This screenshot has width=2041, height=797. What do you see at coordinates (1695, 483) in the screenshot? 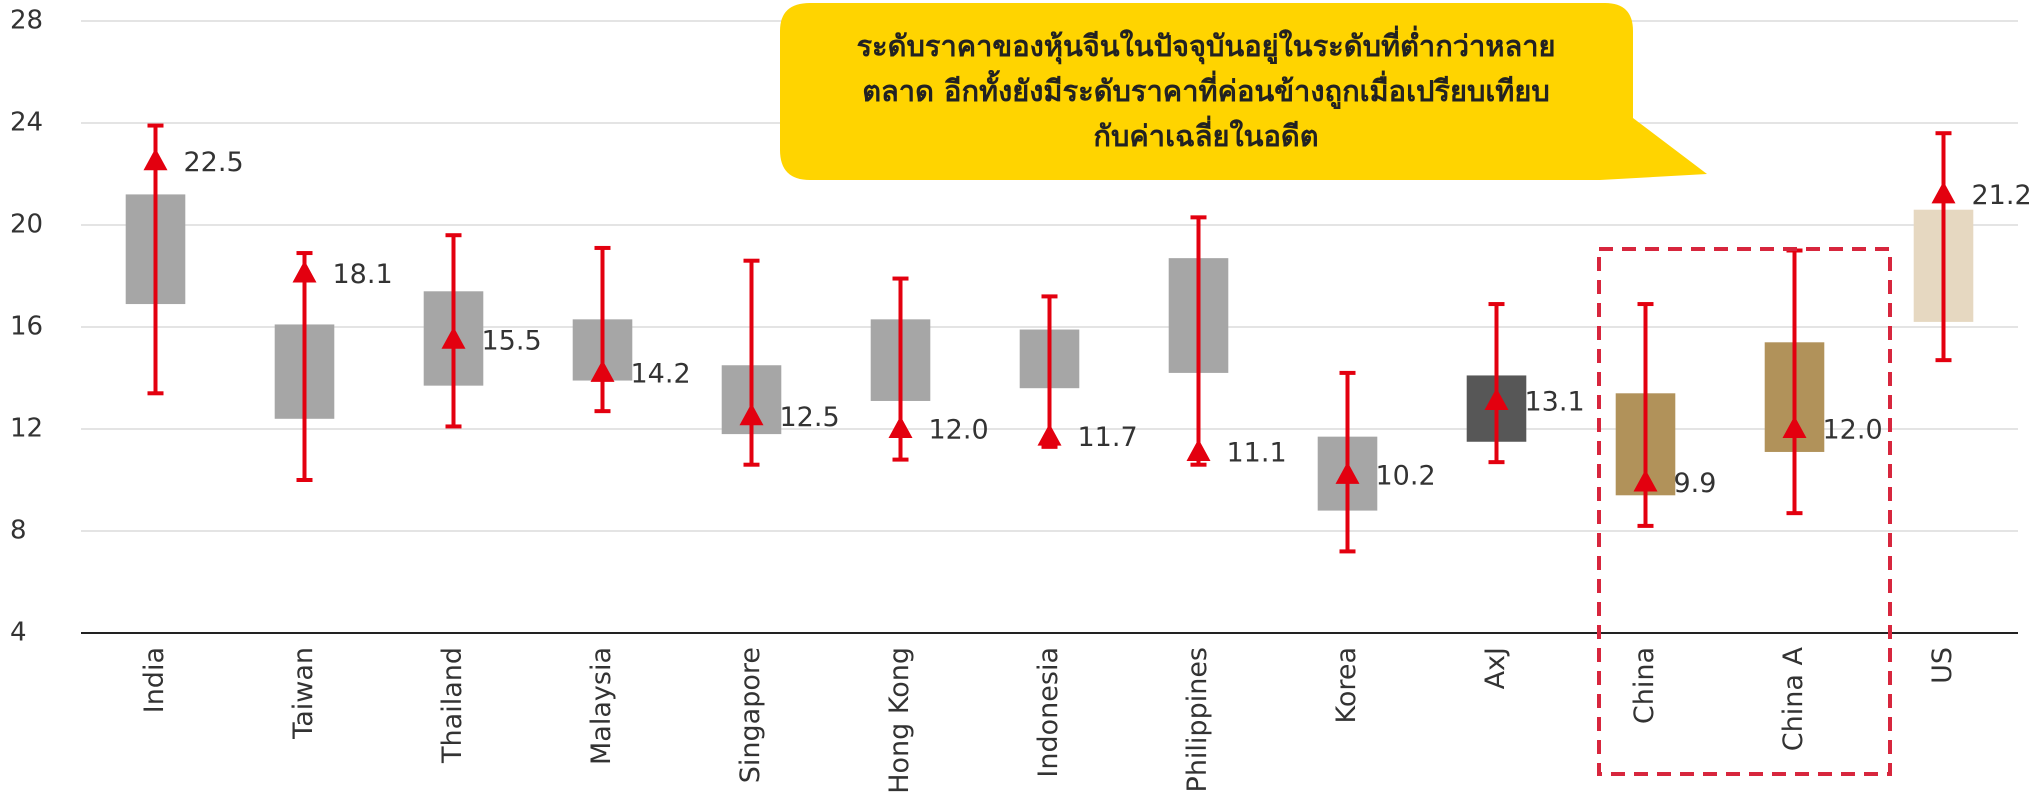
I see `value-label: 9.9` at bounding box center [1695, 483].